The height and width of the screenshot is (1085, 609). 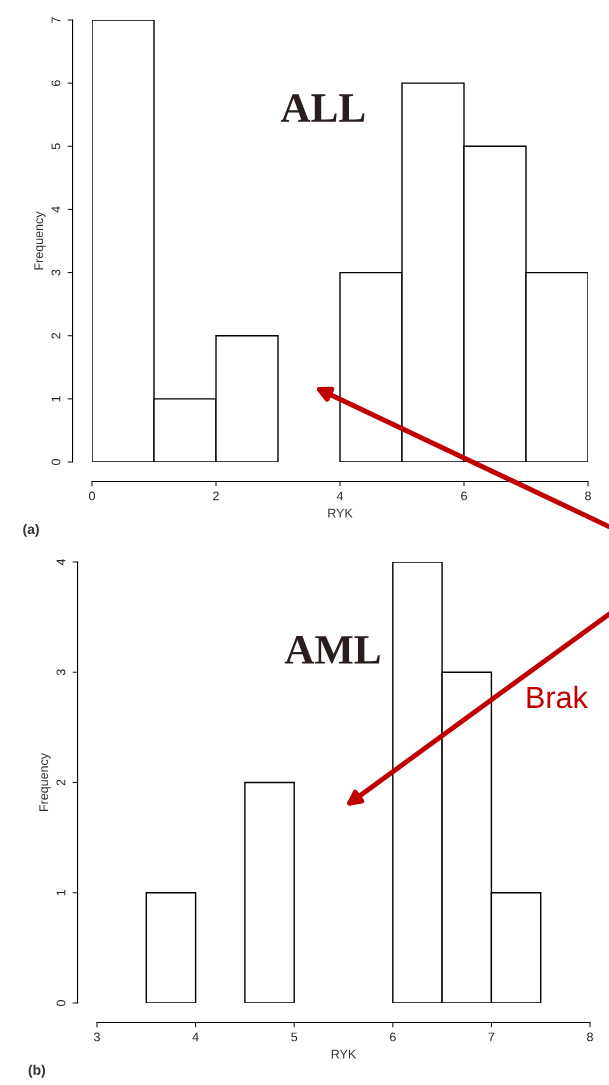 I want to click on x-tick-label: 7, so click(x=491, y=1037).